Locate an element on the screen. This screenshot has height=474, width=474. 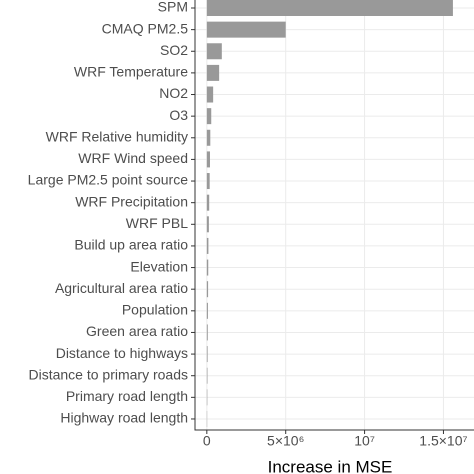
y-tick-label: CMAQ PM2.5 is located at coordinates (145, 28).